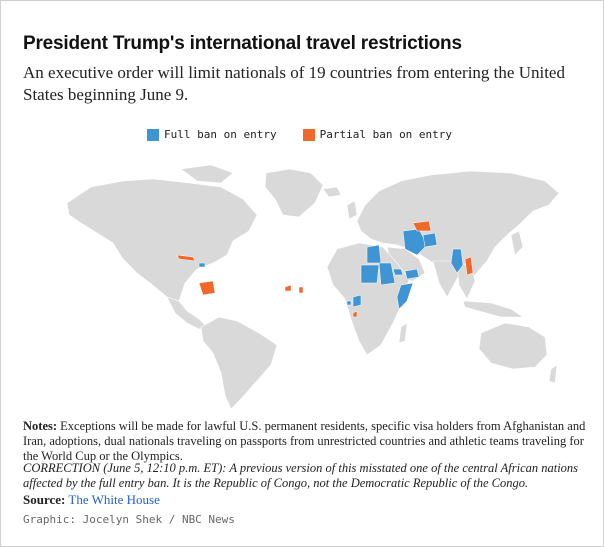 Image resolution: width=604 pixels, height=547 pixels. Describe the element at coordinates (114, 499) in the screenshot. I see `source-link: The White House` at that location.